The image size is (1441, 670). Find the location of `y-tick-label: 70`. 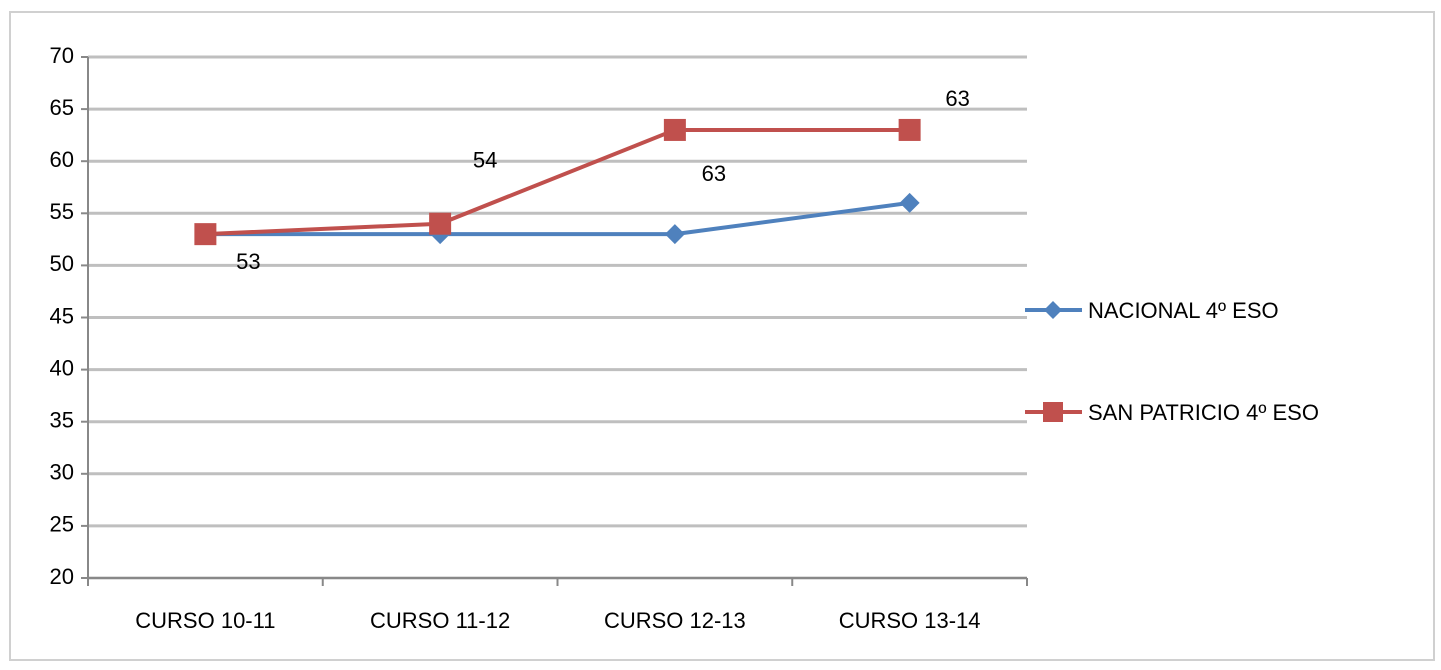

y-tick-label: 70 is located at coordinates (62, 55).